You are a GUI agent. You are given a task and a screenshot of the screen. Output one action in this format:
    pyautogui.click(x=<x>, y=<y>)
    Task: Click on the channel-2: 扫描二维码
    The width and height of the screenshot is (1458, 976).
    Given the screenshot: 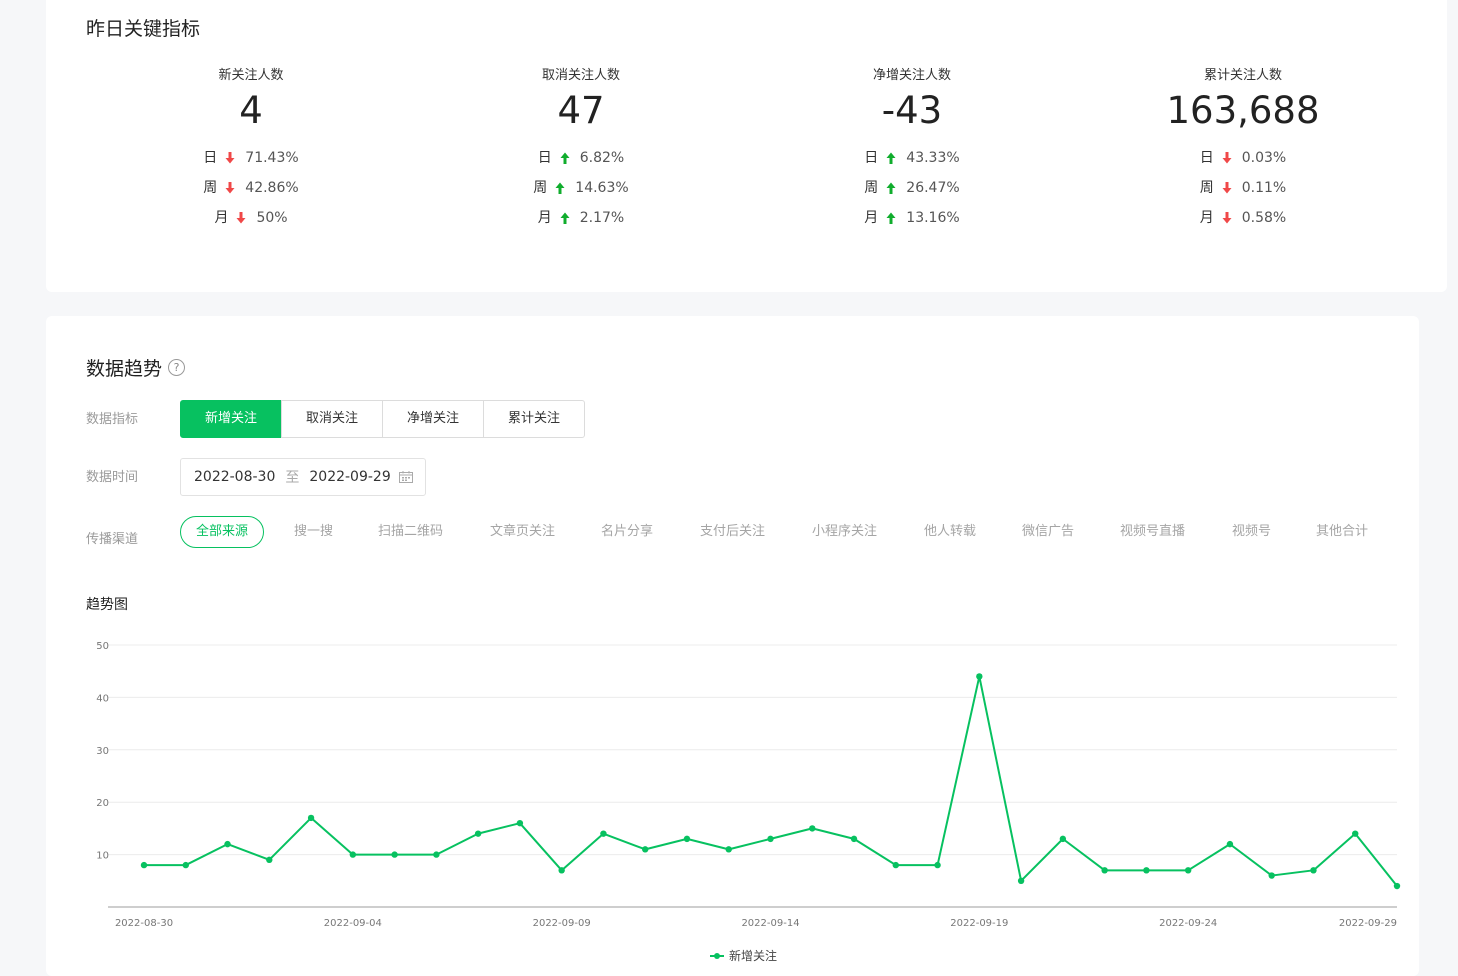 What is the action you would take?
    pyautogui.click(x=411, y=531)
    